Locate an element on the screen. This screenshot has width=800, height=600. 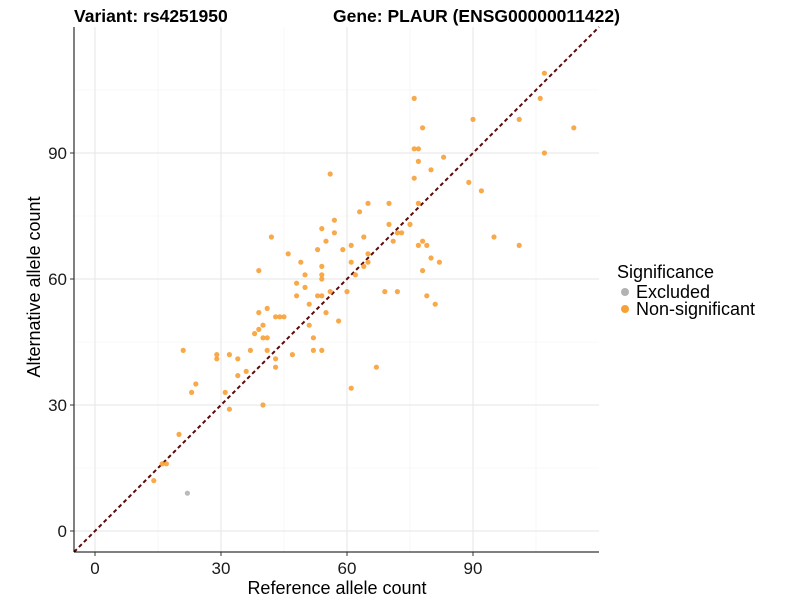
y-tick-label: 60 is located at coordinates (57, 279).